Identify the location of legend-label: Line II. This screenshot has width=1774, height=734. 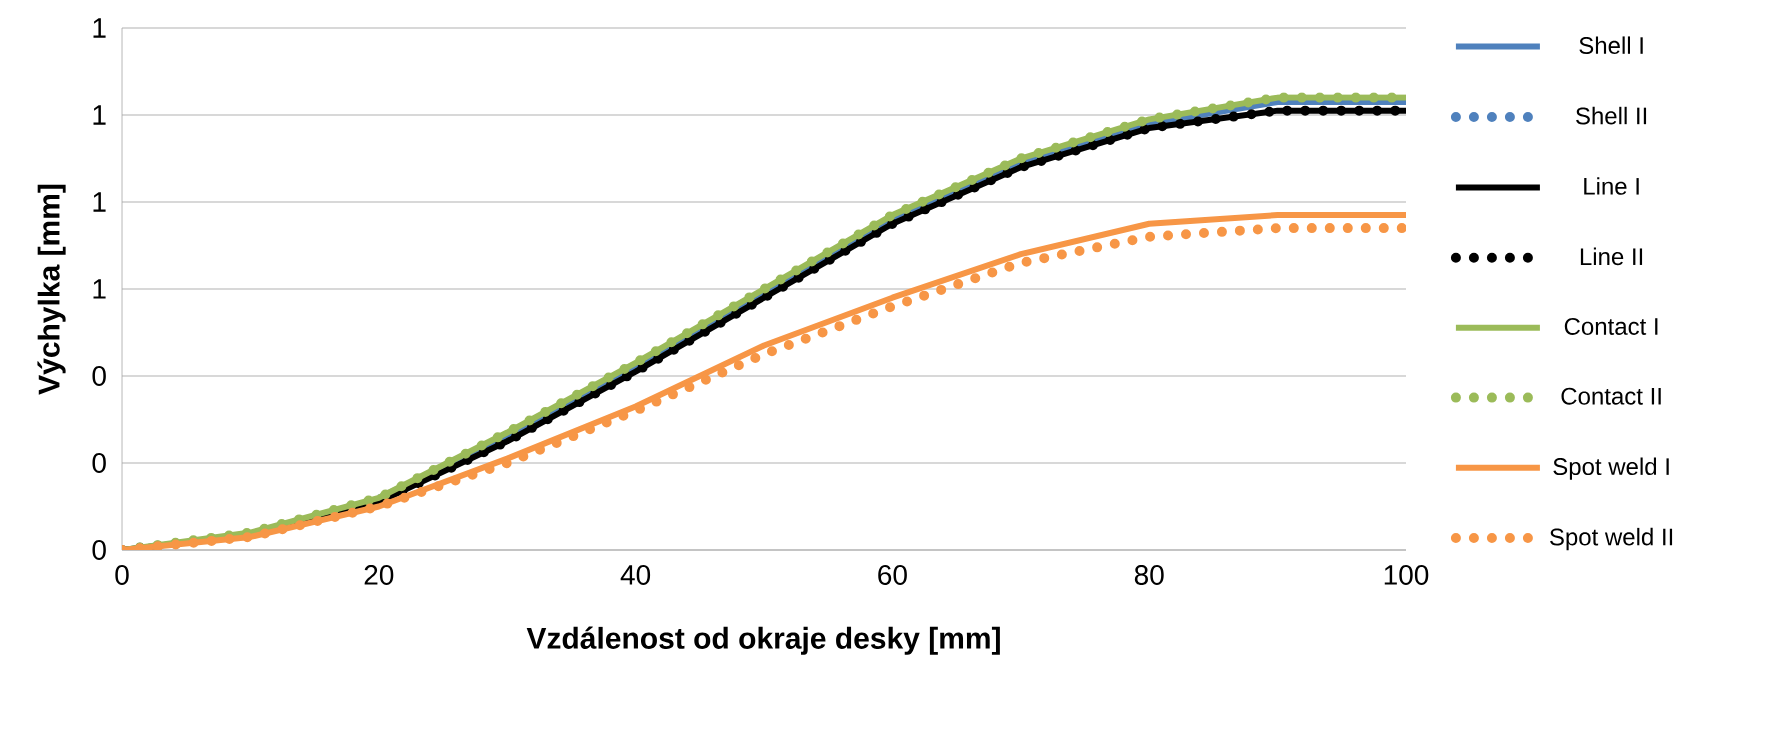
(1611, 256).